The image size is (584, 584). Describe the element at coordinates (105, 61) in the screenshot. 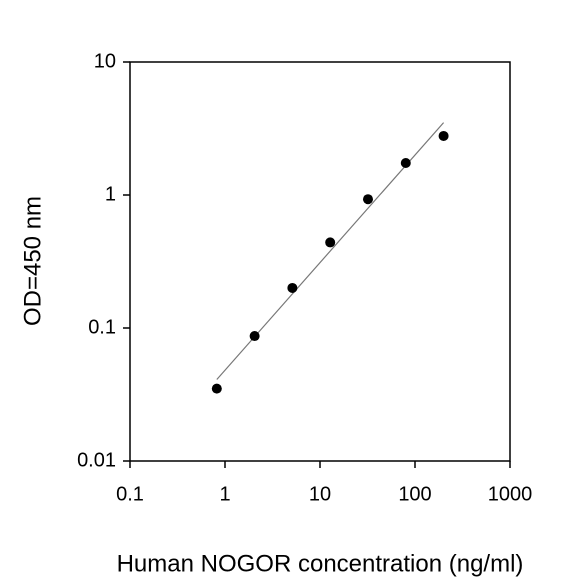

I see `y-tick-label: 10` at that location.